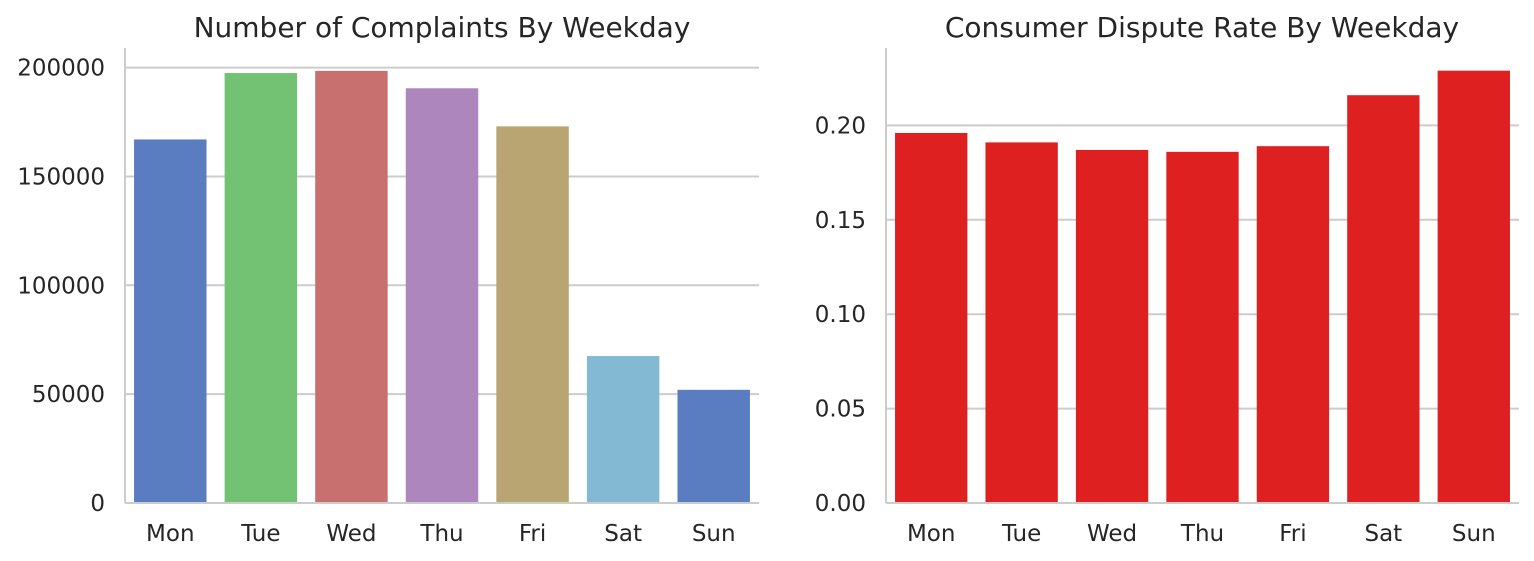 Image resolution: width=1534 pixels, height=561 pixels. I want to click on y-tick-label: 0.05, so click(840, 410).